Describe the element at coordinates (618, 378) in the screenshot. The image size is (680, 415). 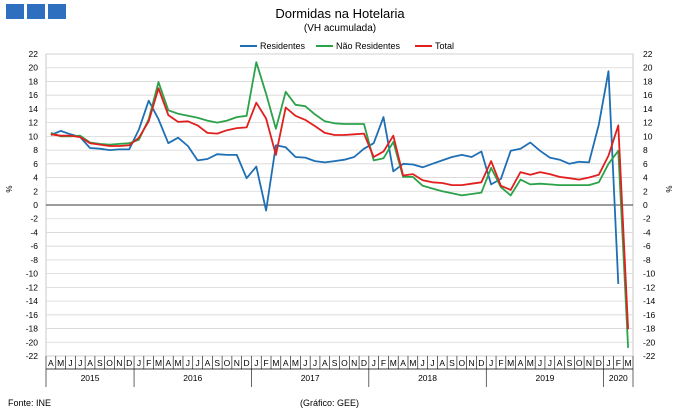
I see `year-label: 2020` at that location.